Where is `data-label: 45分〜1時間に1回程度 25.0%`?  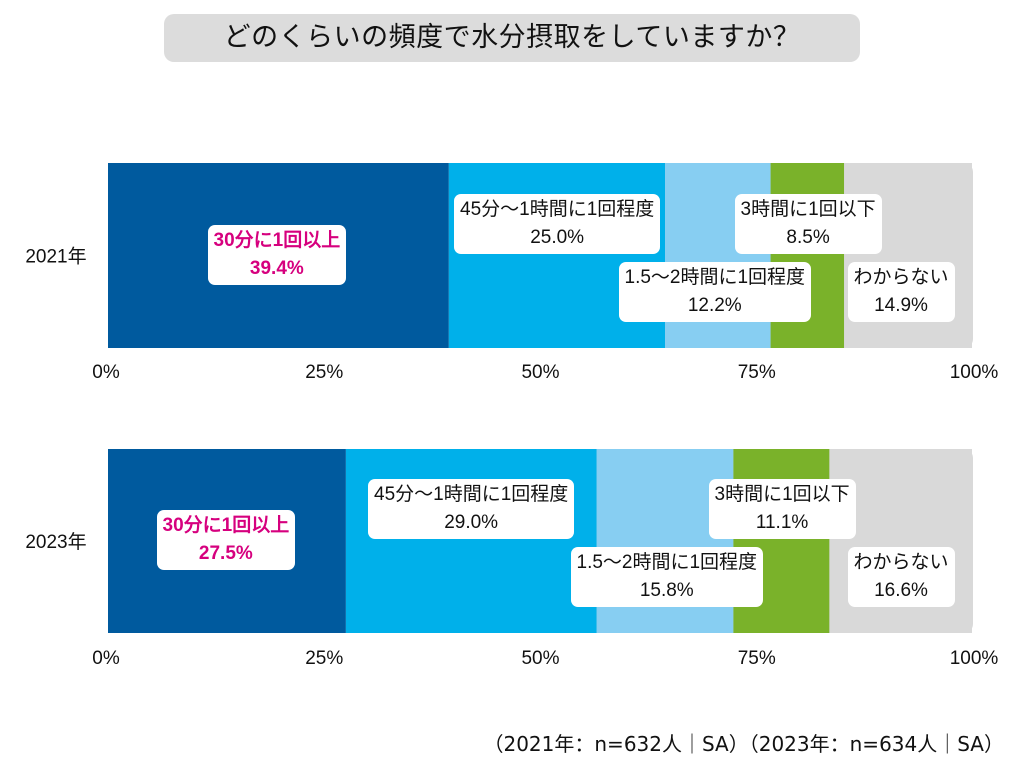
data-label: 45分〜1時間に1回程度 25.0% is located at coordinates (557, 224).